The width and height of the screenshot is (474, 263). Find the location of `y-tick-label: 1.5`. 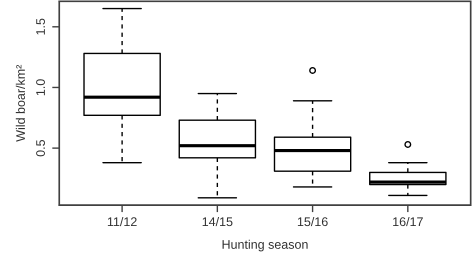

y-tick-label: 1.5 is located at coordinates (40, 26).